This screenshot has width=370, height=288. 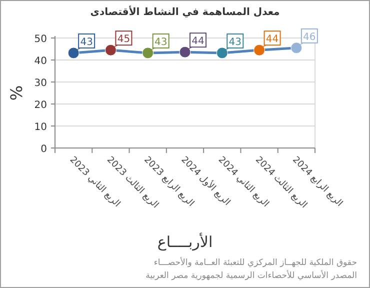 I want to click on chart-title: معدل المساهمة في النشاط الأقتصادى, so click(x=185, y=11).